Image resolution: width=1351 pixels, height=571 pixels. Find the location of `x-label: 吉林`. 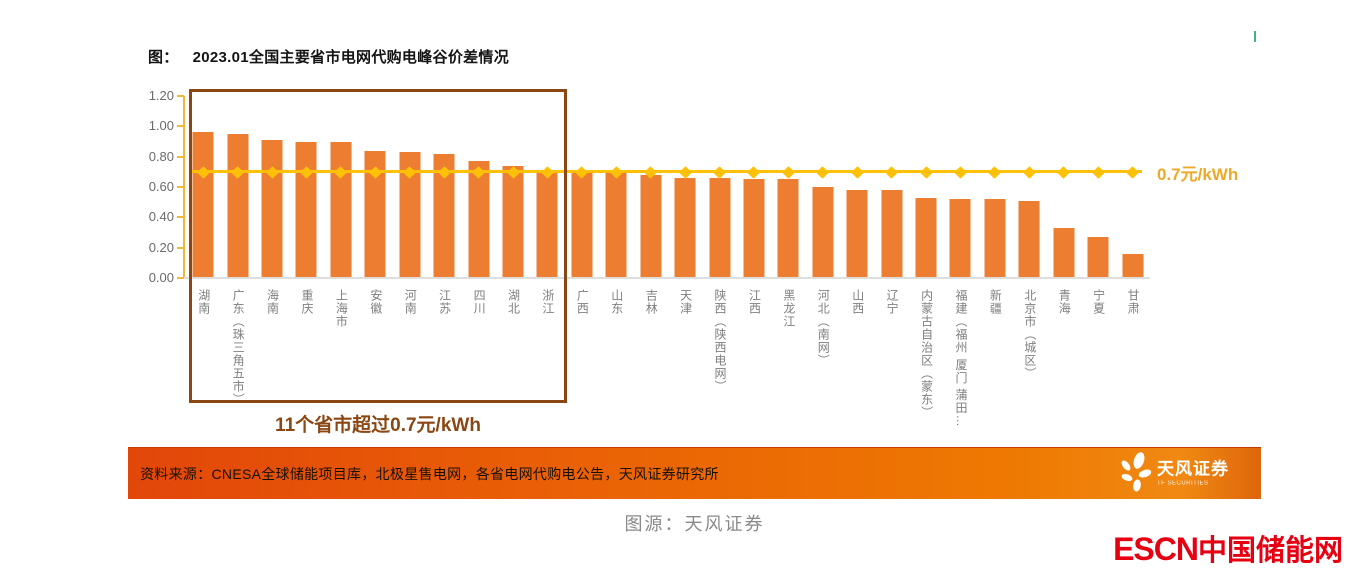

x-label: 吉林 is located at coordinates (651, 302).